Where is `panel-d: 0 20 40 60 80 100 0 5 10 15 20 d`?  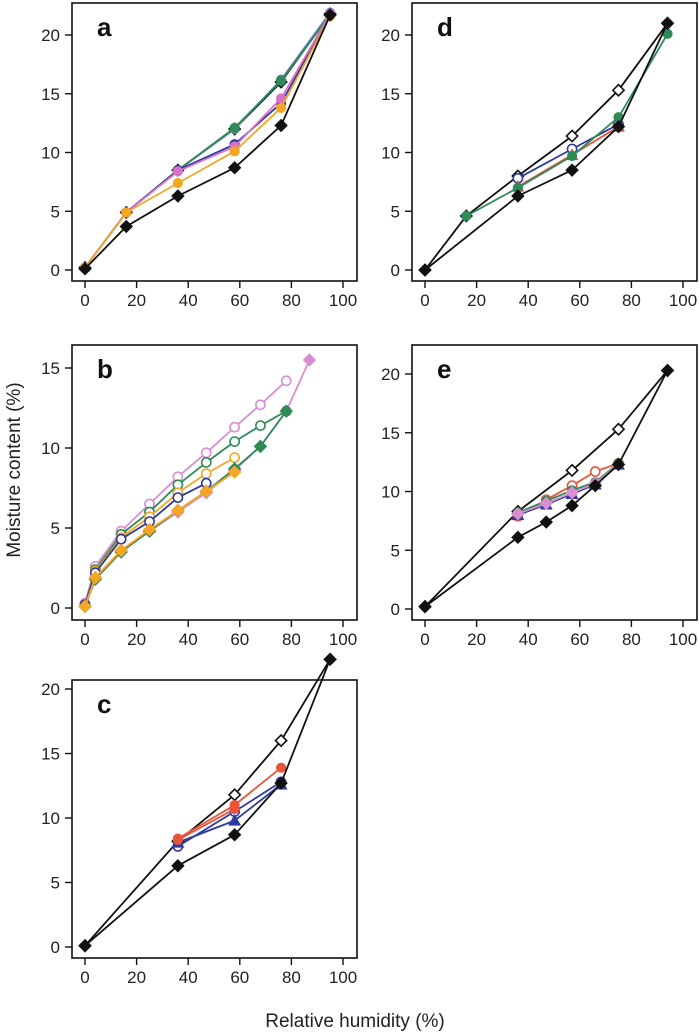
panel-d: 0 20 40 60 80 100 0 5 10 15 20 d is located at coordinates (539, 156).